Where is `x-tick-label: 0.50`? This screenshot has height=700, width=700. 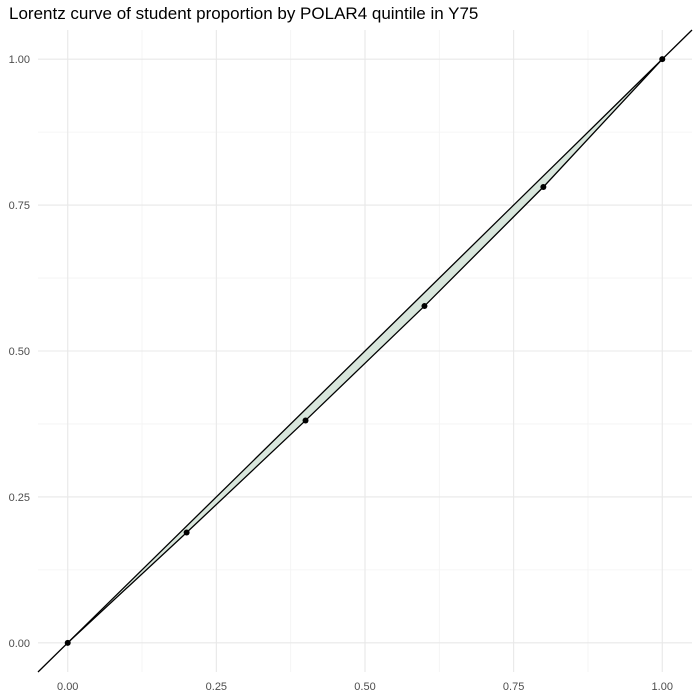
x-tick-label: 0.50 is located at coordinates (364, 687).